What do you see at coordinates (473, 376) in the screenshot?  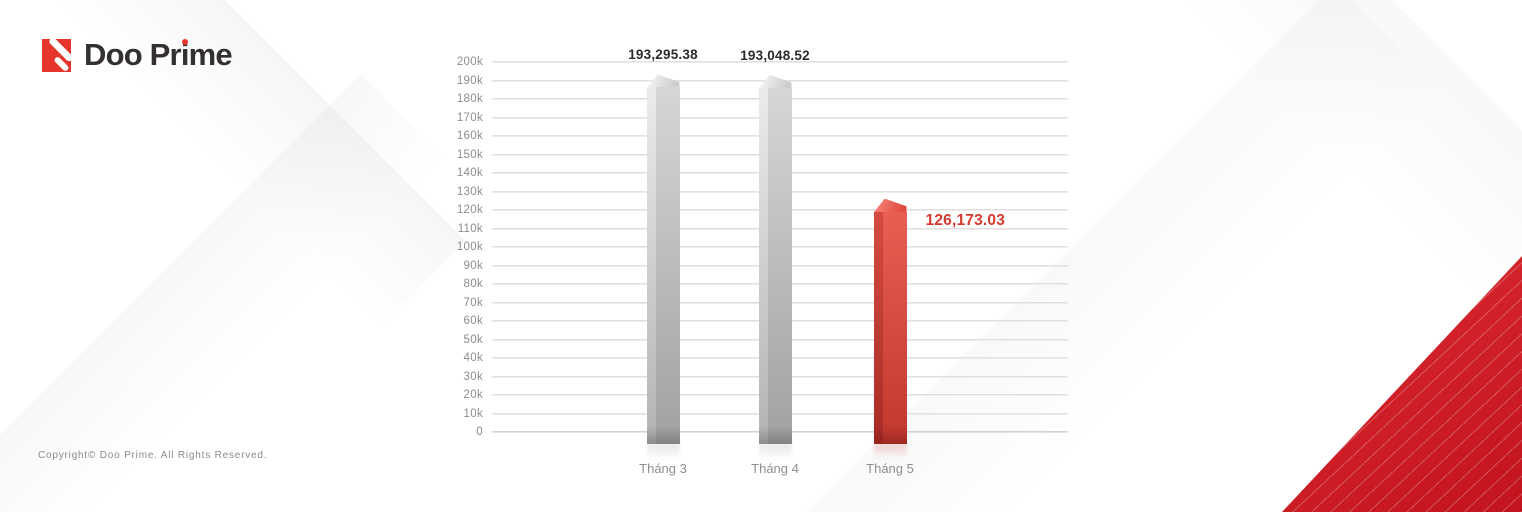 I see `y-axis-tick-label: 30k` at bounding box center [473, 376].